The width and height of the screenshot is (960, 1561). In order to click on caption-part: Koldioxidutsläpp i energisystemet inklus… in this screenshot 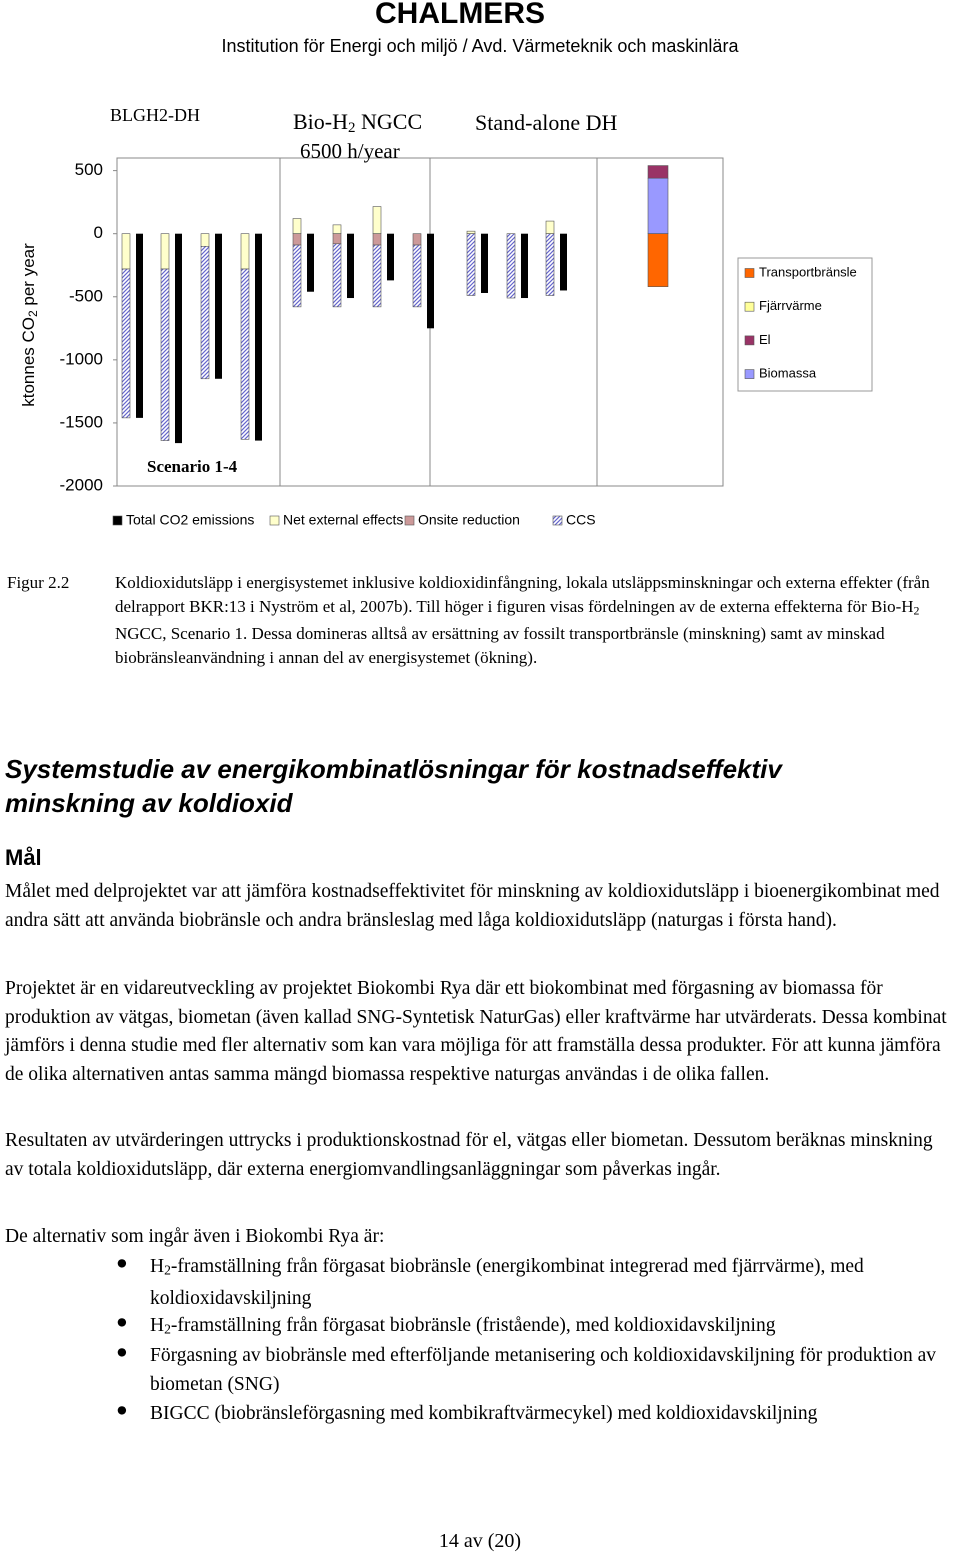, I will do `click(522, 594)`.